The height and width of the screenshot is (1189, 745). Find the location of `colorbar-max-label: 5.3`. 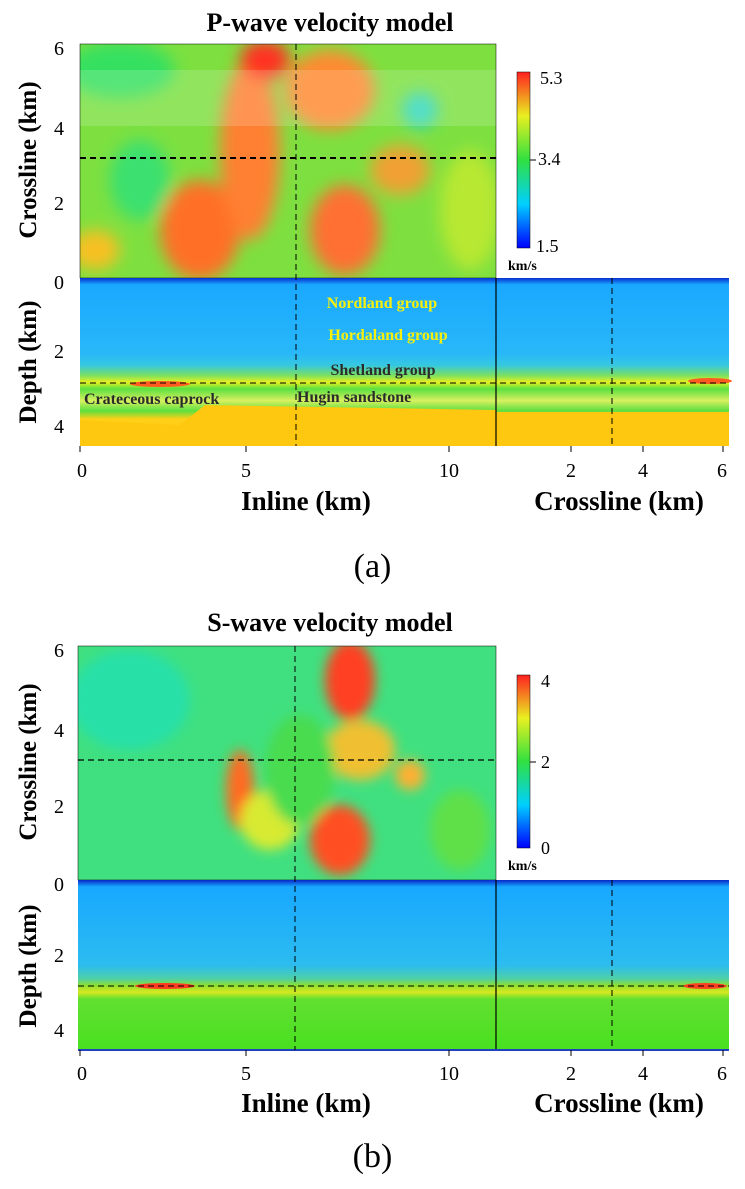

colorbar-max-label: 5.3 is located at coordinates (551, 78).